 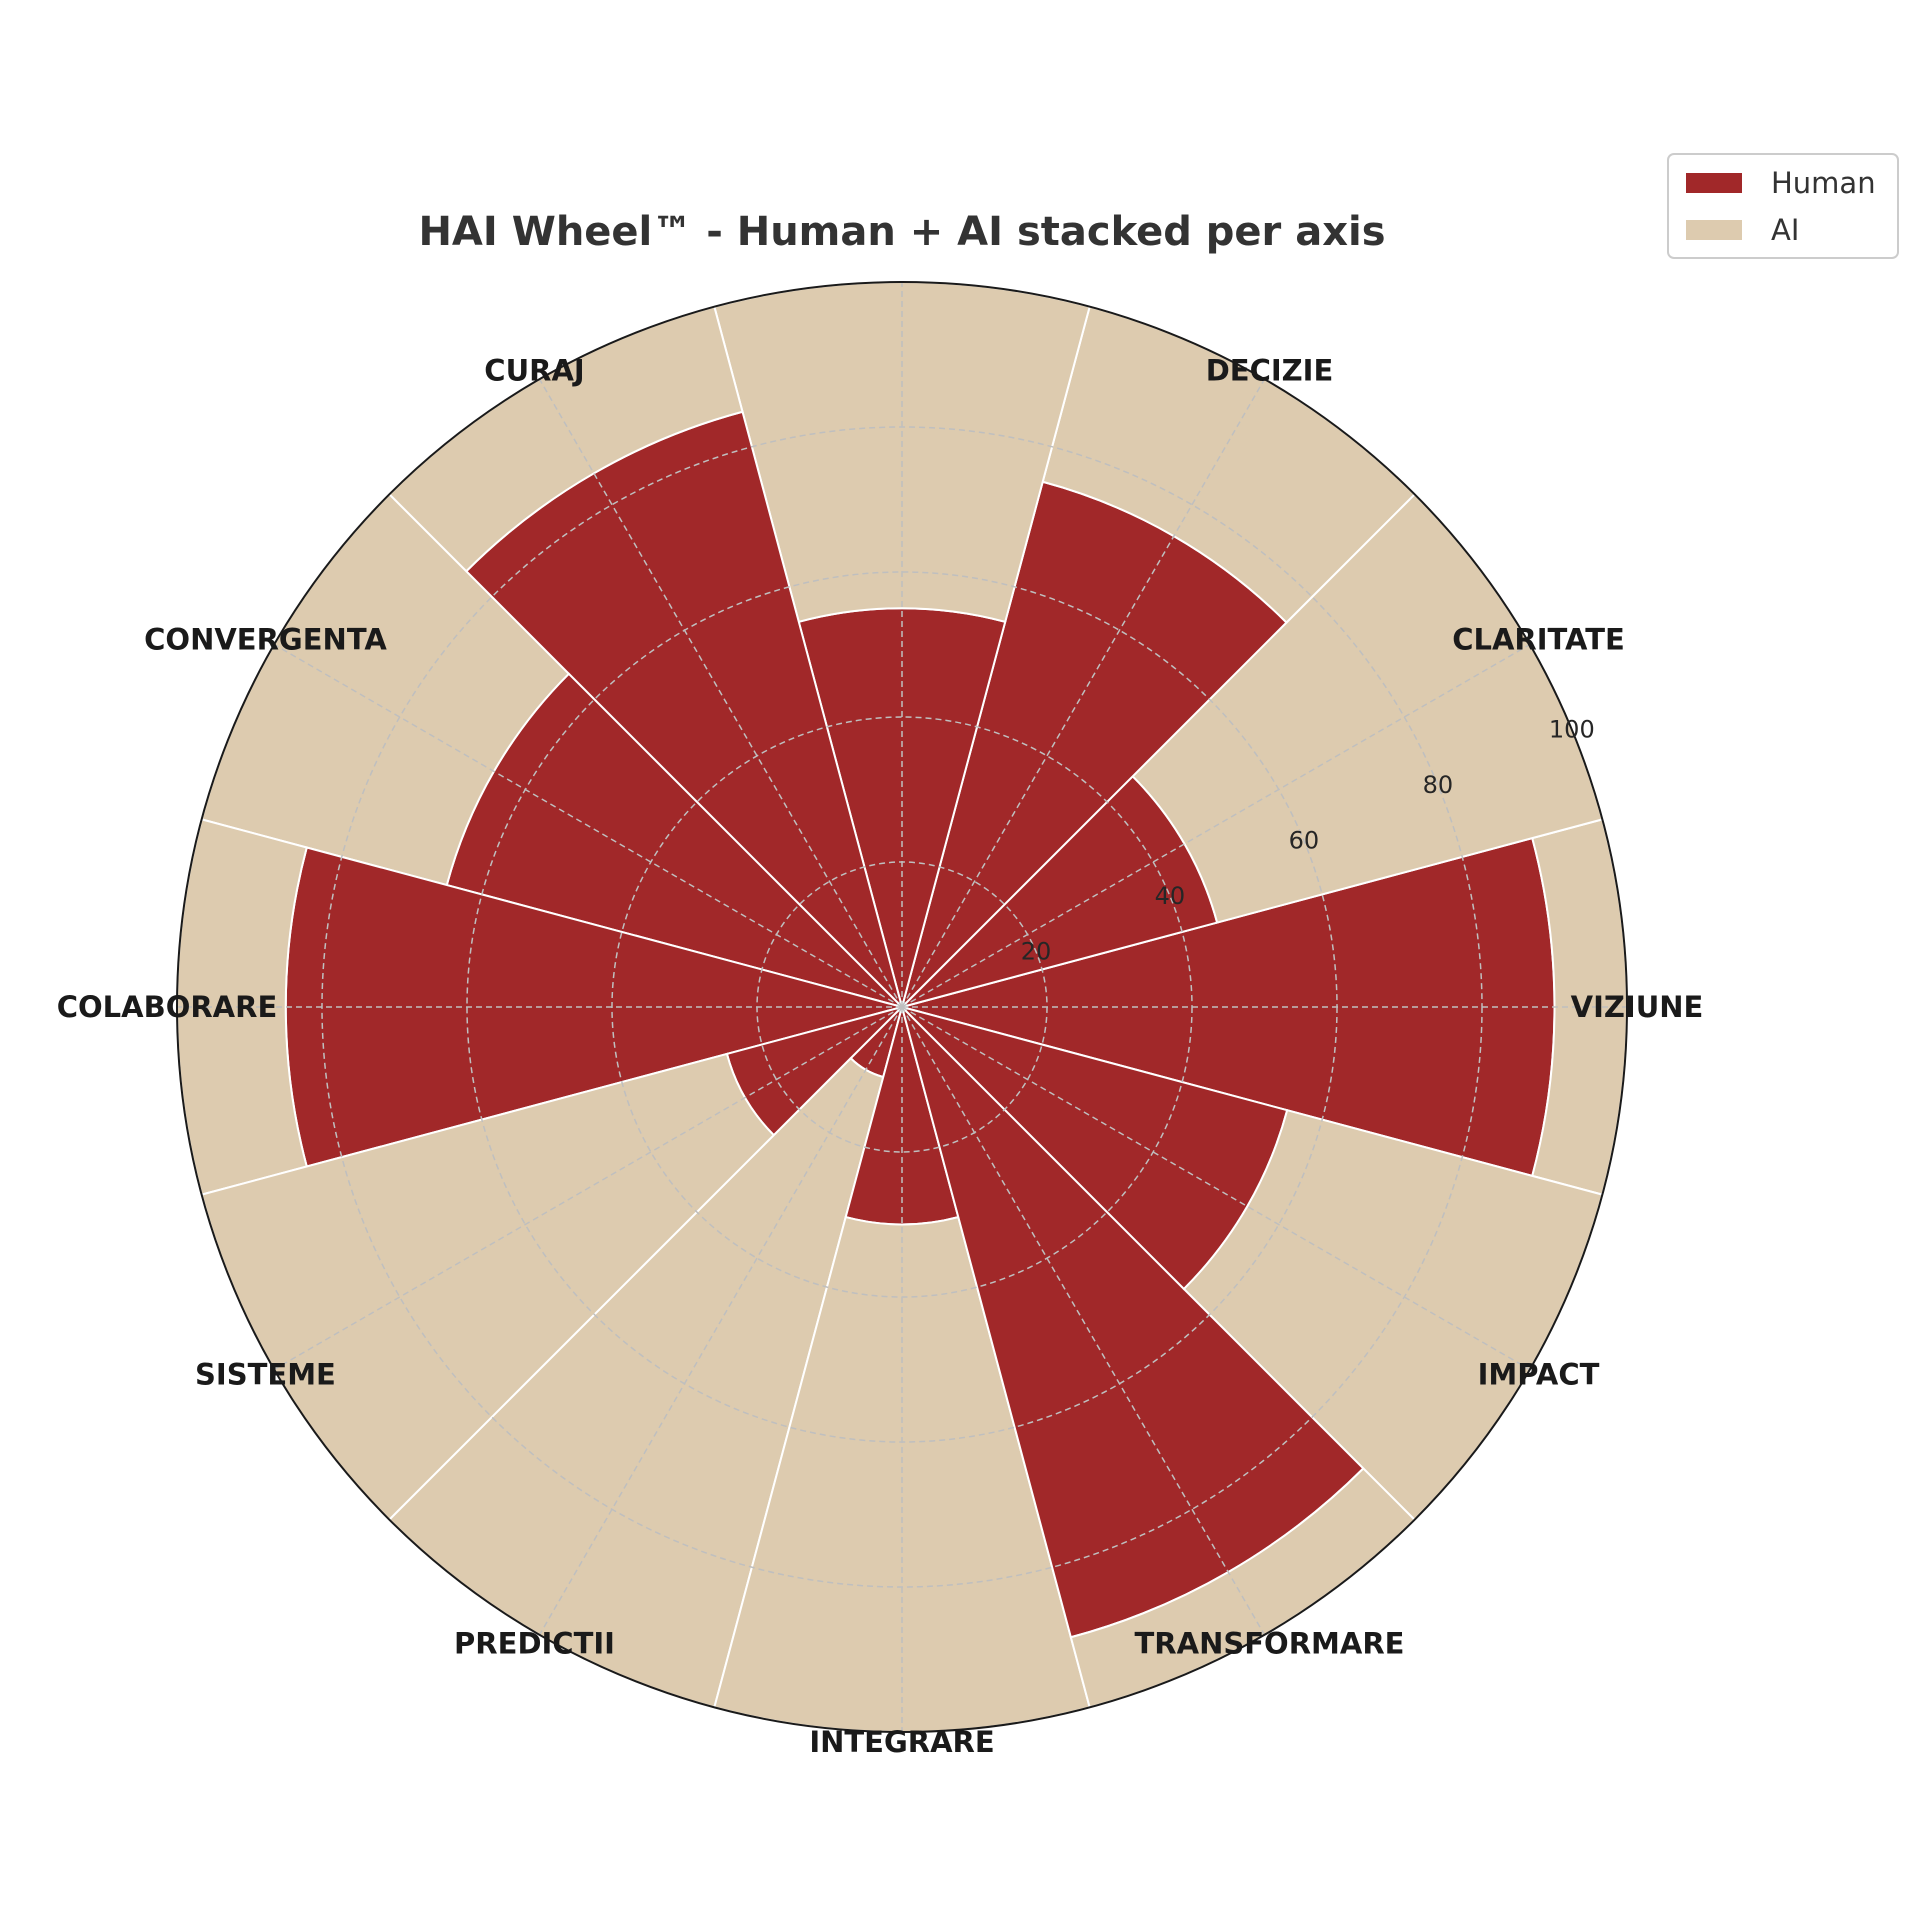 I want to click on category-label-10: TRANSFORMARE, so click(x=1270, y=1644).